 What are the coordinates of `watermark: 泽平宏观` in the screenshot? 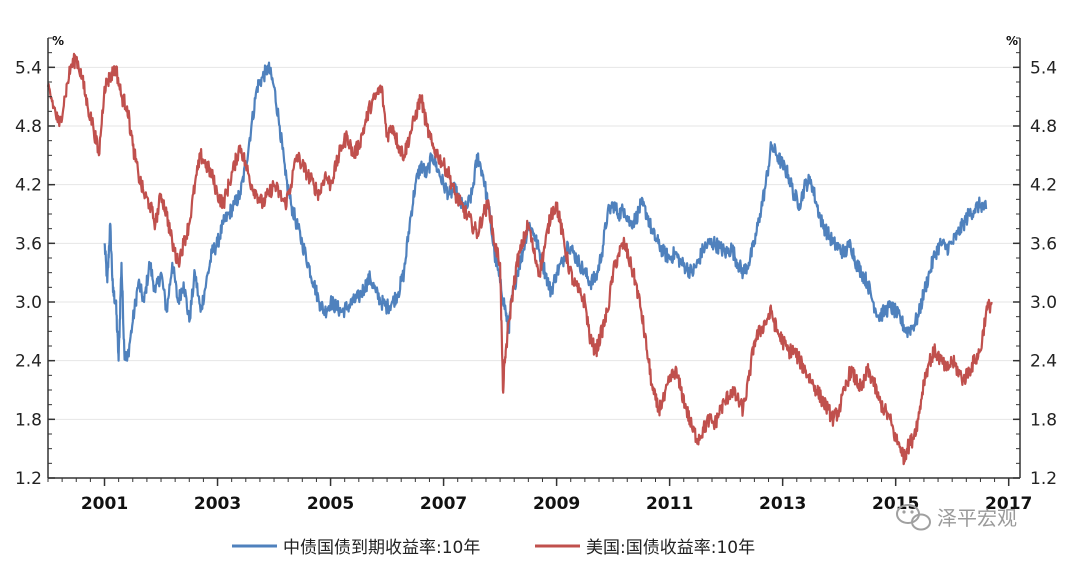 It's located at (956, 517).